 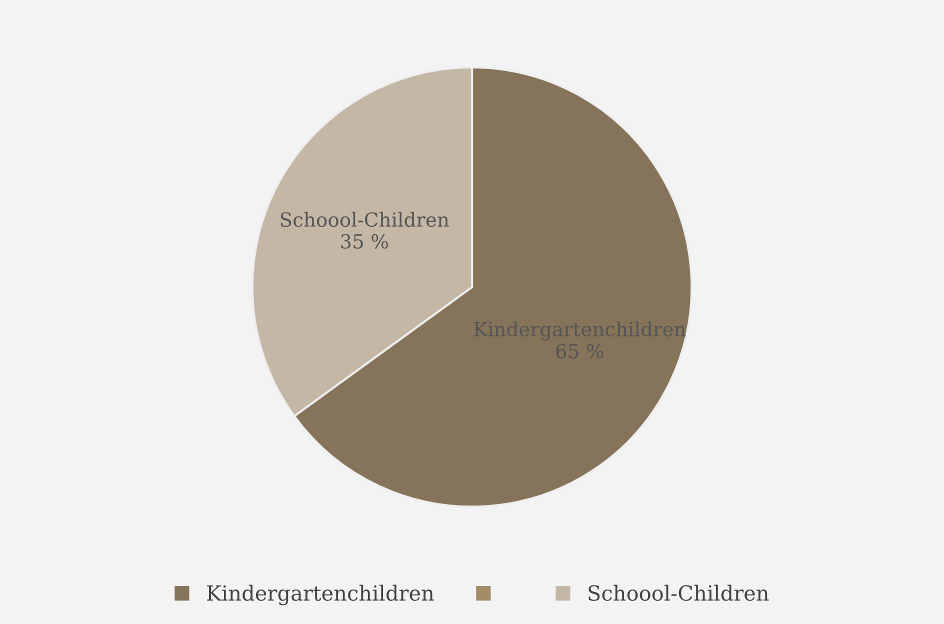 I want to click on data-label: 35 %, so click(x=364, y=241).